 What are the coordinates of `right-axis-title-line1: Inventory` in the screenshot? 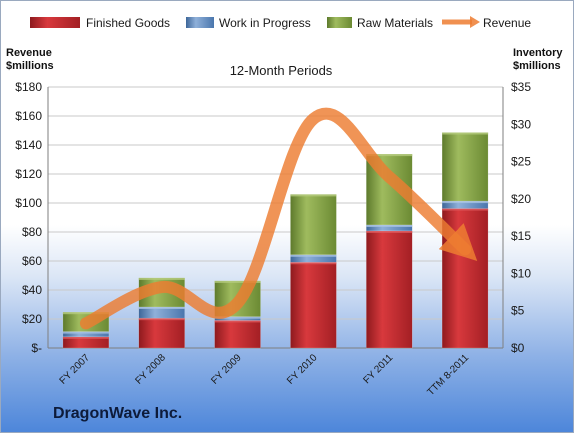 It's located at (538, 53).